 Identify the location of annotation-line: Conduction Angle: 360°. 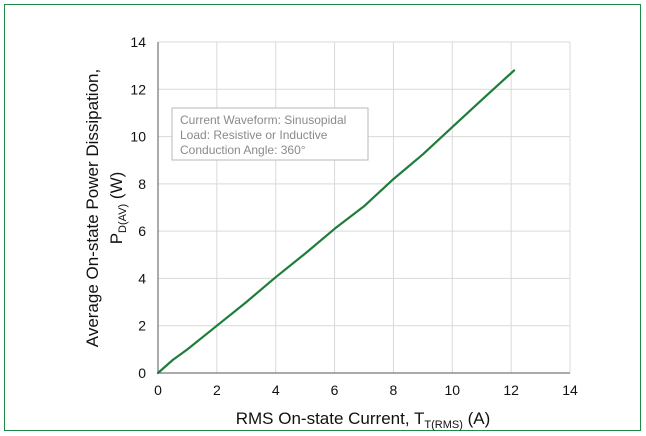
(243, 150).